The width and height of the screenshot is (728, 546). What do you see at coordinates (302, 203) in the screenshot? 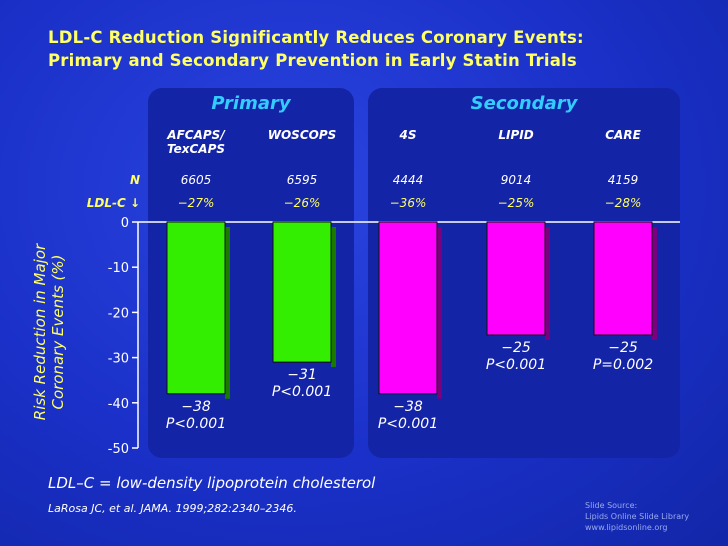
I see `ldl-value-woscops: −26%` at bounding box center [302, 203].